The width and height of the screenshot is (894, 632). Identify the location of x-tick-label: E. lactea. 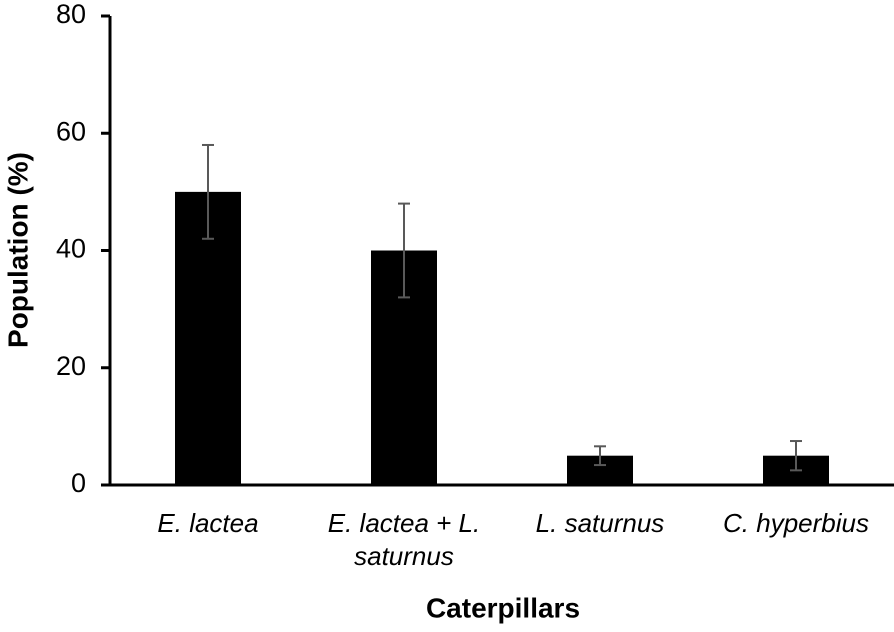
(208, 523).